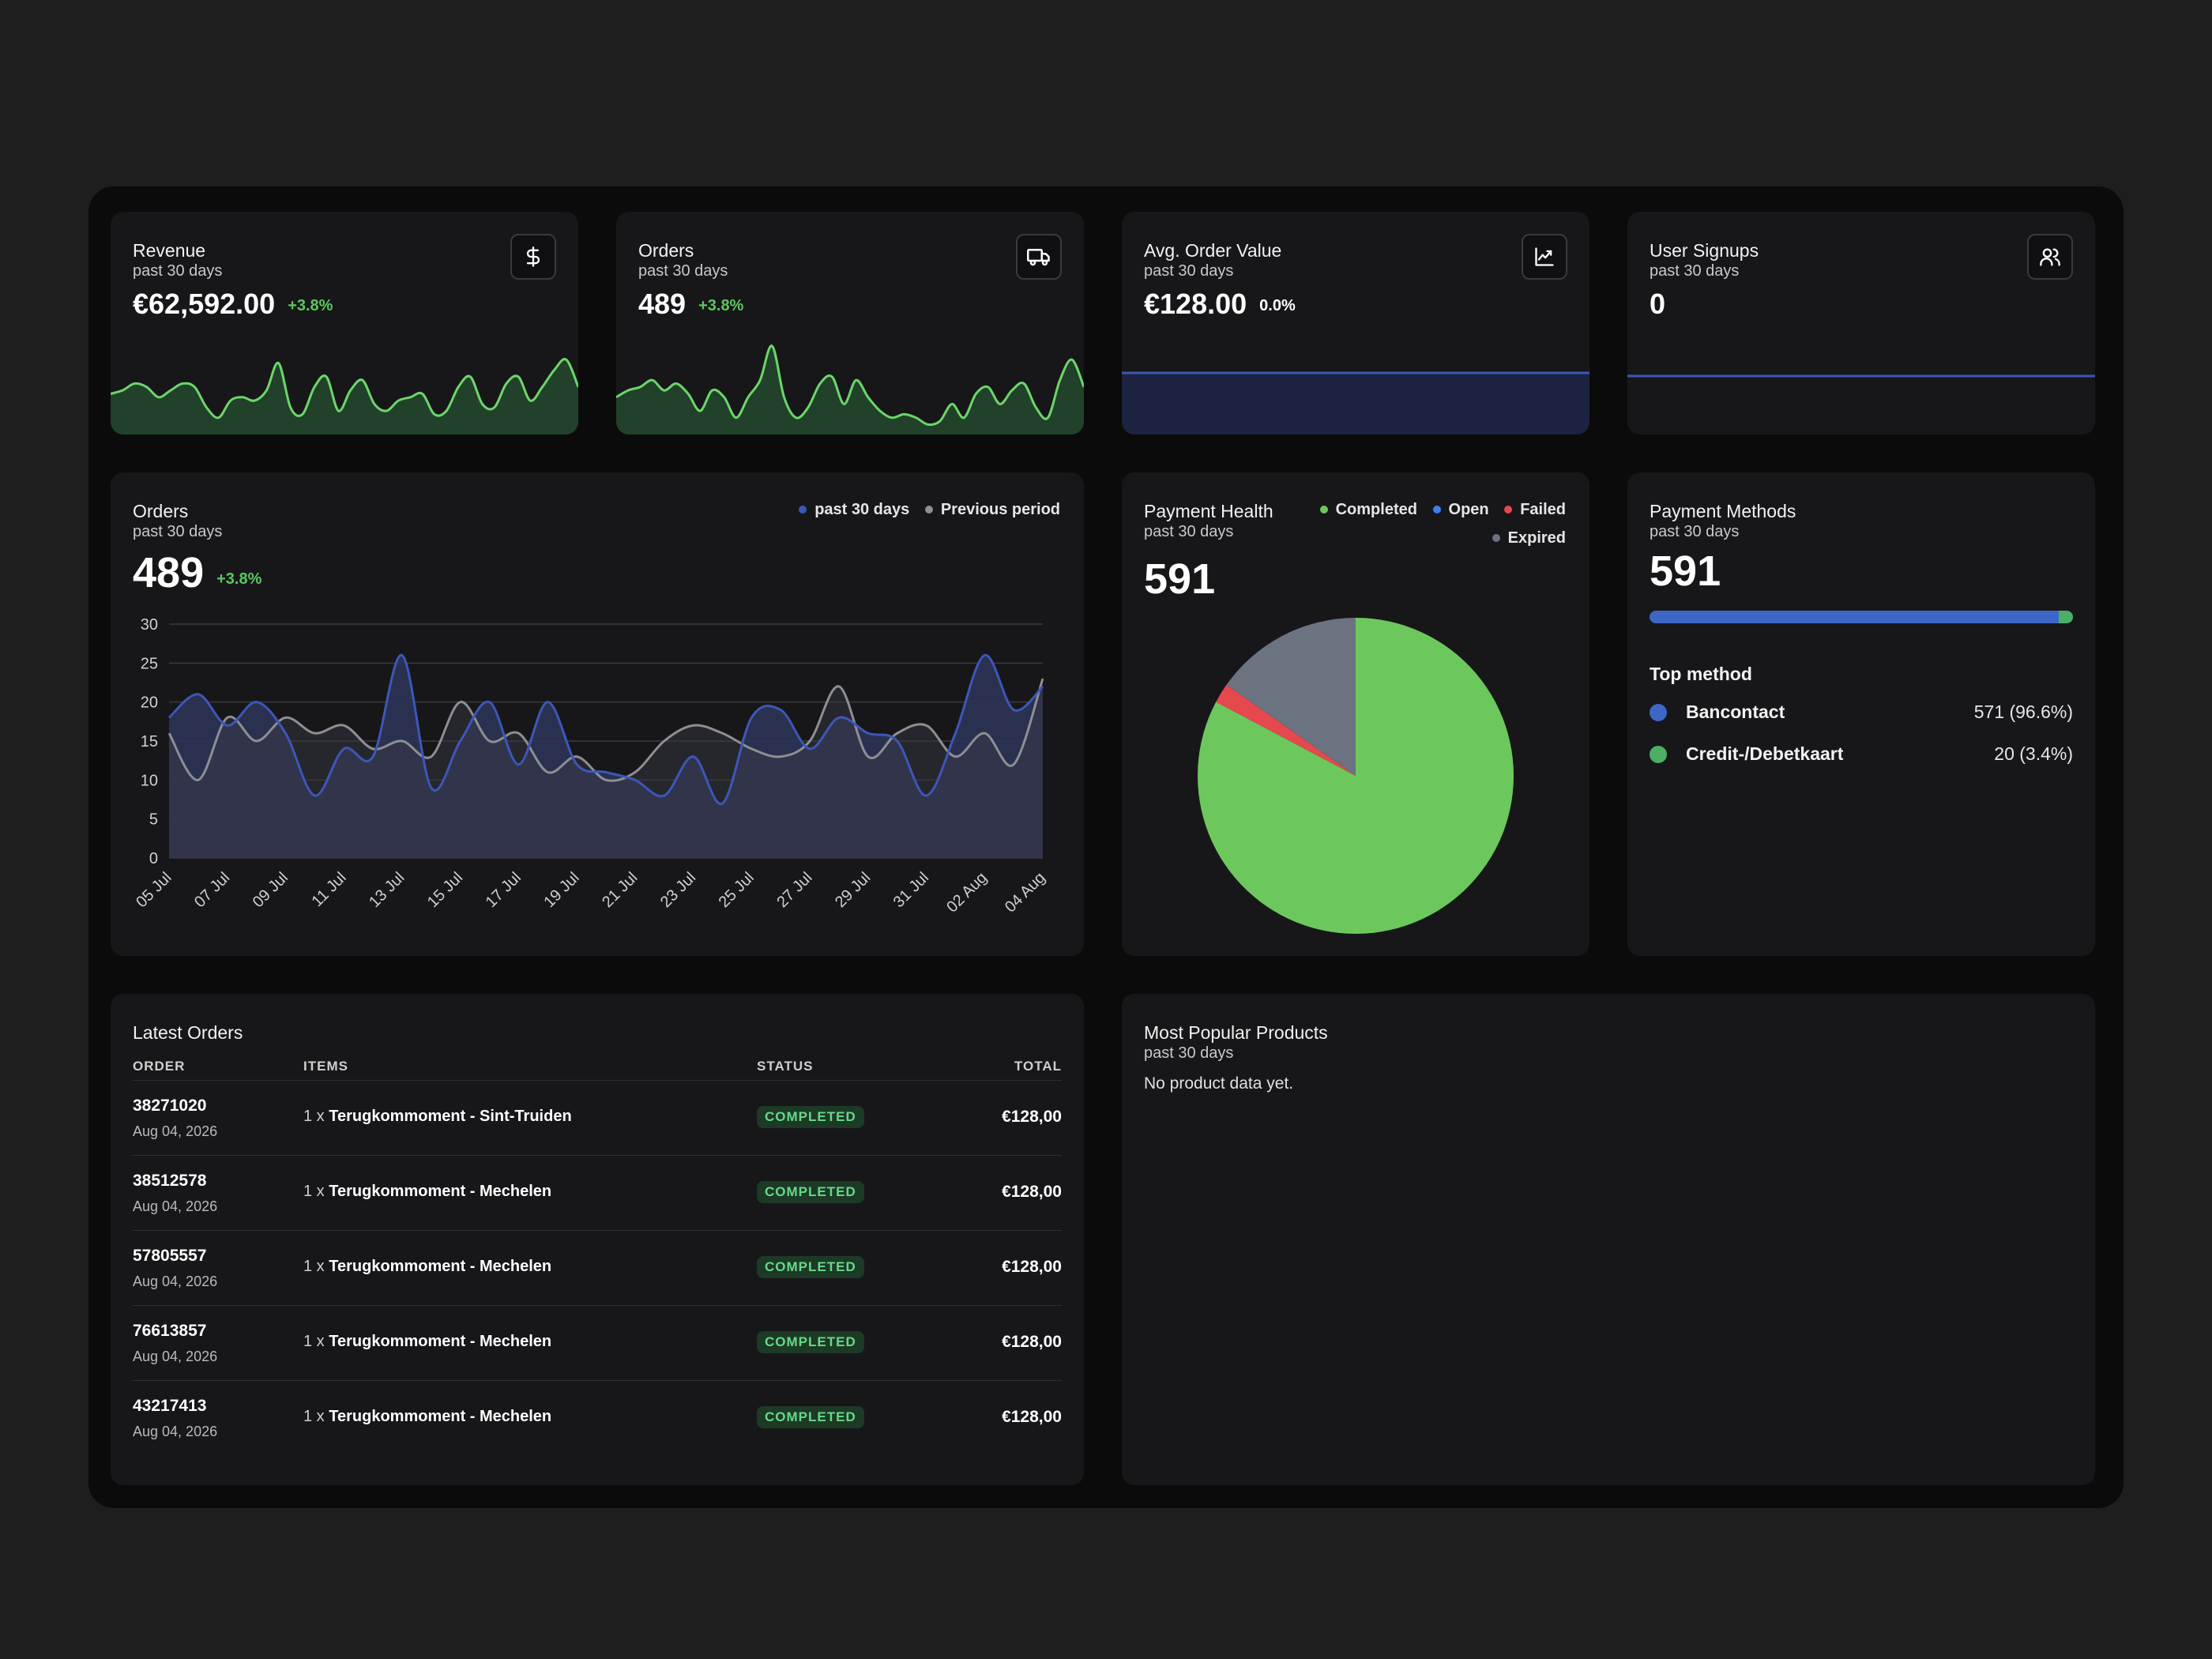  What do you see at coordinates (1658, 304) in the screenshot?
I see `kpi-value: 0` at bounding box center [1658, 304].